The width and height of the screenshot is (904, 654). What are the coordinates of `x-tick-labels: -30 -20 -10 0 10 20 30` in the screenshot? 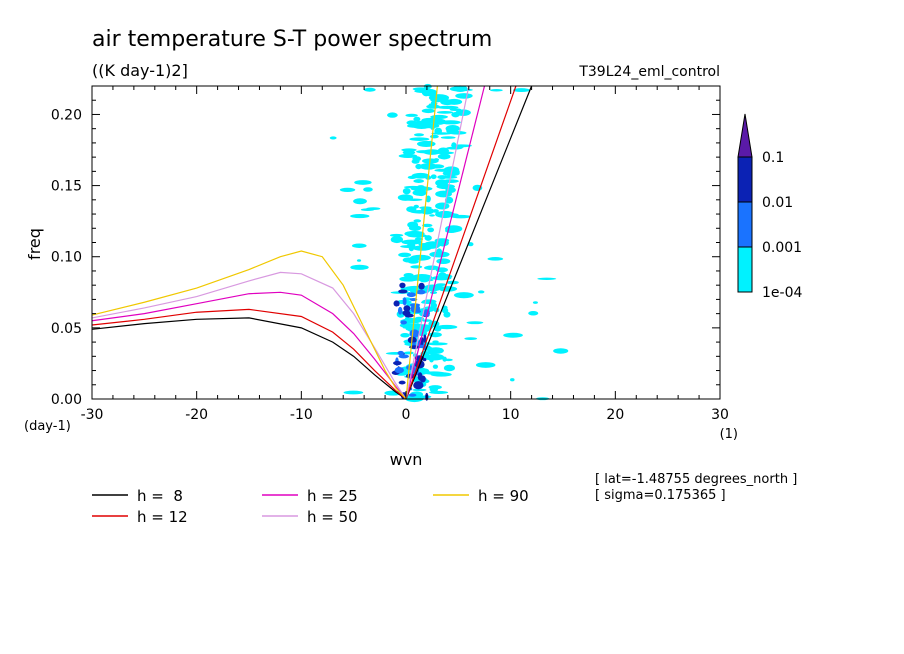 It's located at (405, 415).